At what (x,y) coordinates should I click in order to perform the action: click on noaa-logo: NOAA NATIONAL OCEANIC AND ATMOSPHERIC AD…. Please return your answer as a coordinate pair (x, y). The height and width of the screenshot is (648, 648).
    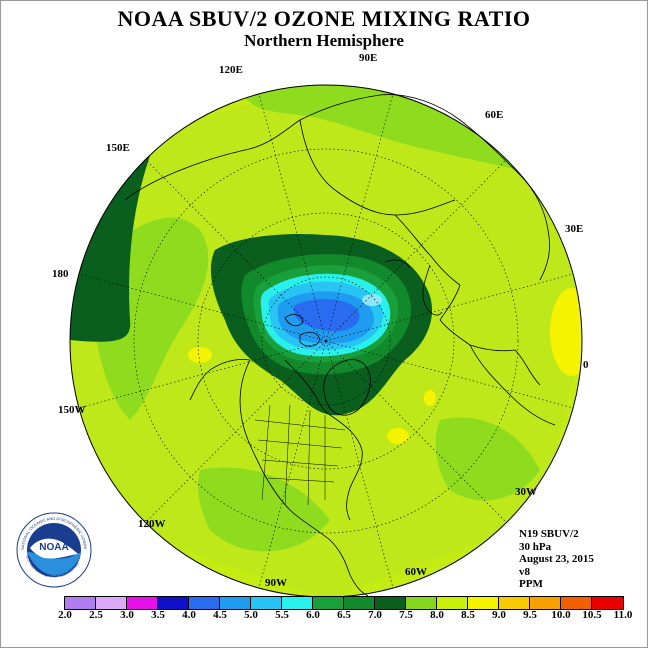
    Looking at the image, I should click on (54, 550).